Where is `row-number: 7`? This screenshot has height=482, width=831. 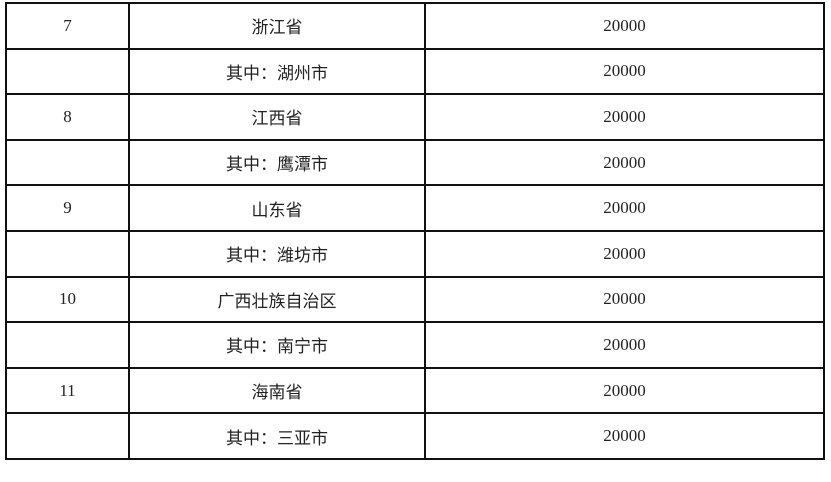
row-number: 7 is located at coordinates (67, 26).